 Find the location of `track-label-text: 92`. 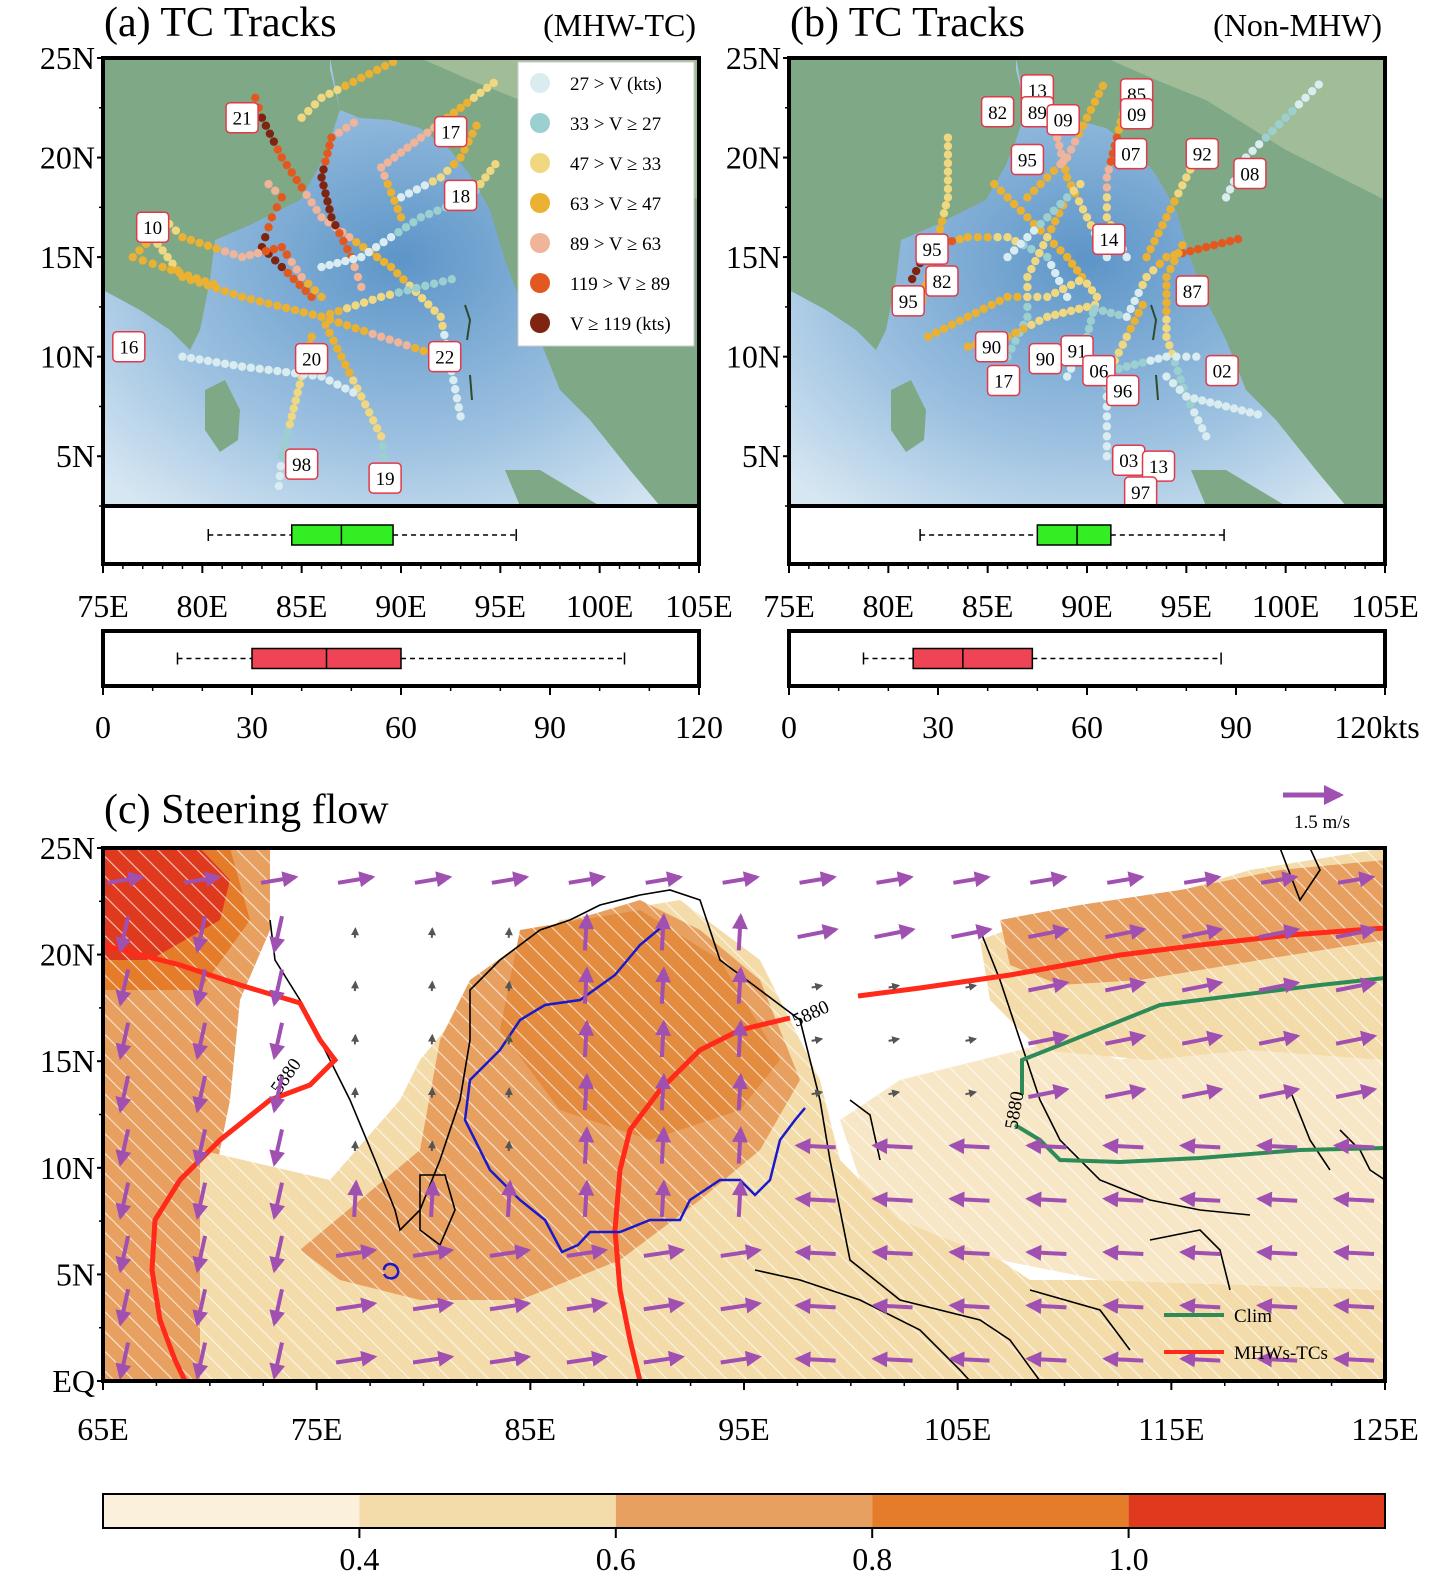

track-label-text: 92 is located at coordinates (1202, 155).